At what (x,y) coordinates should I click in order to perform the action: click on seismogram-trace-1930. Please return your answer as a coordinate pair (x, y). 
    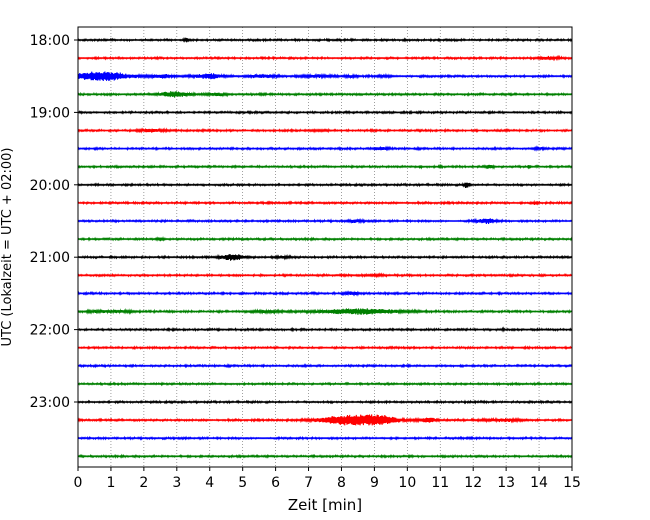
    Looking at the image, I should click on (325, 148).